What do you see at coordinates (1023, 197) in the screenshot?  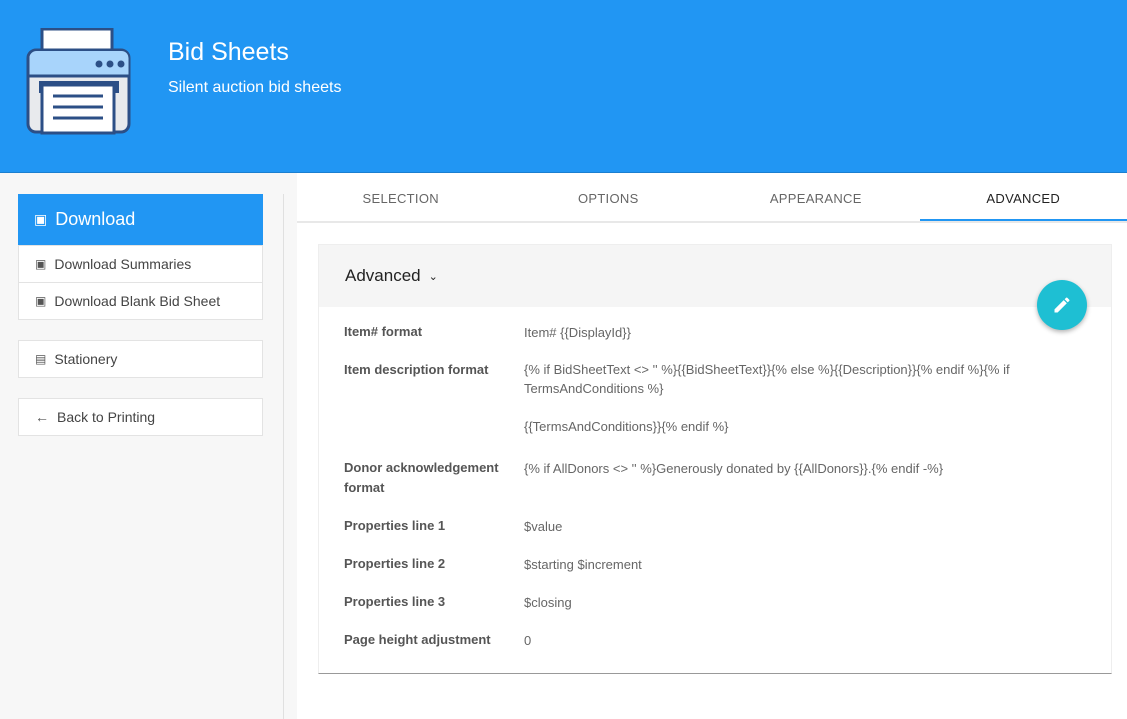 I see `tab-advanced: ADVANCED` at bounding box center [1023, 197].